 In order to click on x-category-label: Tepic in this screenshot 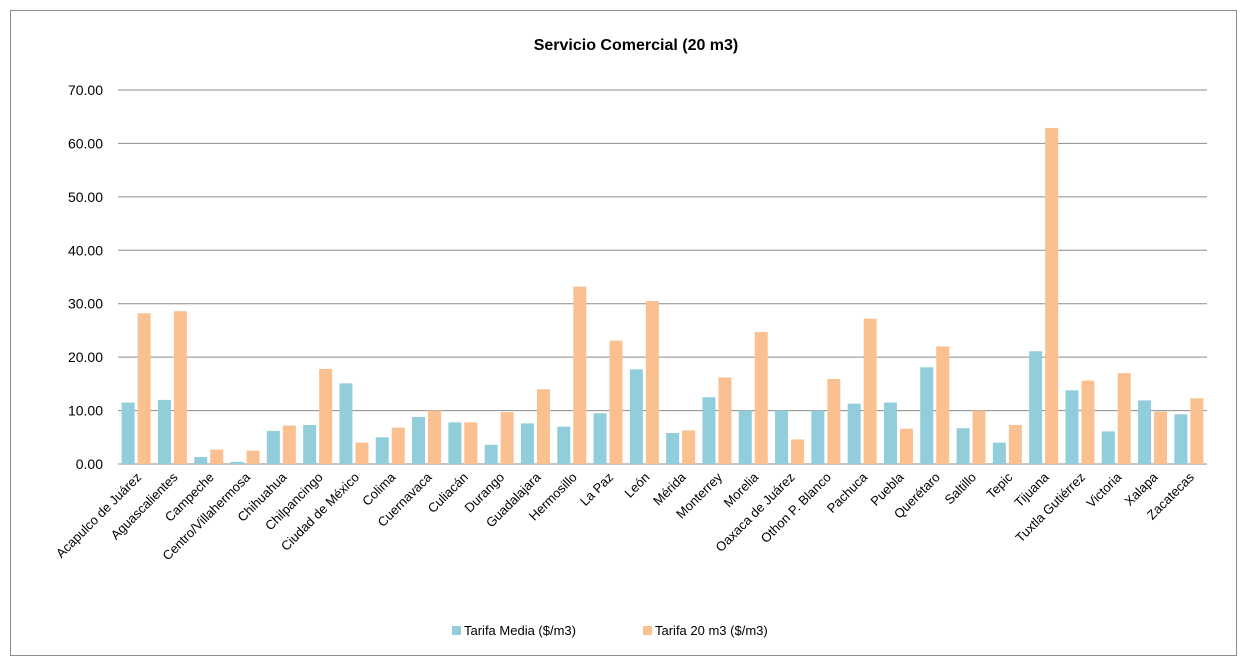, I will do `click(999, 485)`.